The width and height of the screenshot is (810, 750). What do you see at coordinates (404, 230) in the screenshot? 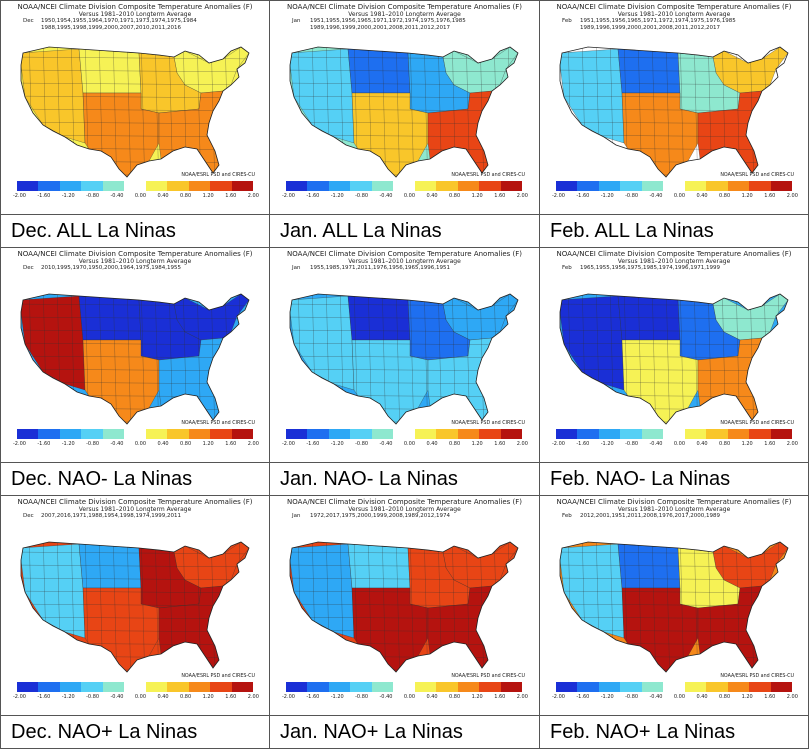
I see `panel-caption: Jan. ALL La Ninas` at bounding box center [404, 230].